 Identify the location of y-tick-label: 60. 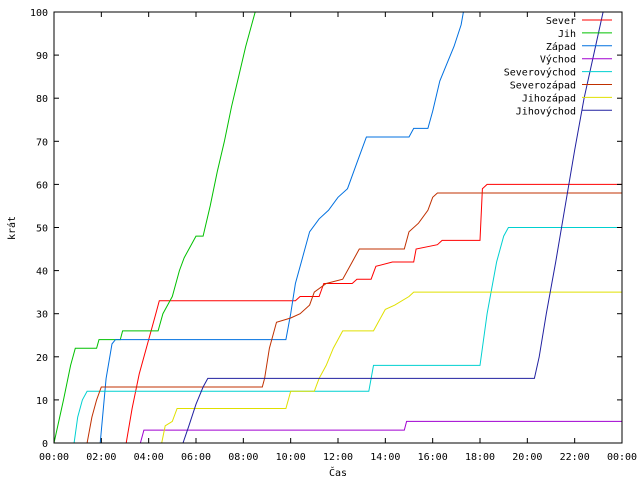
(42, 185).